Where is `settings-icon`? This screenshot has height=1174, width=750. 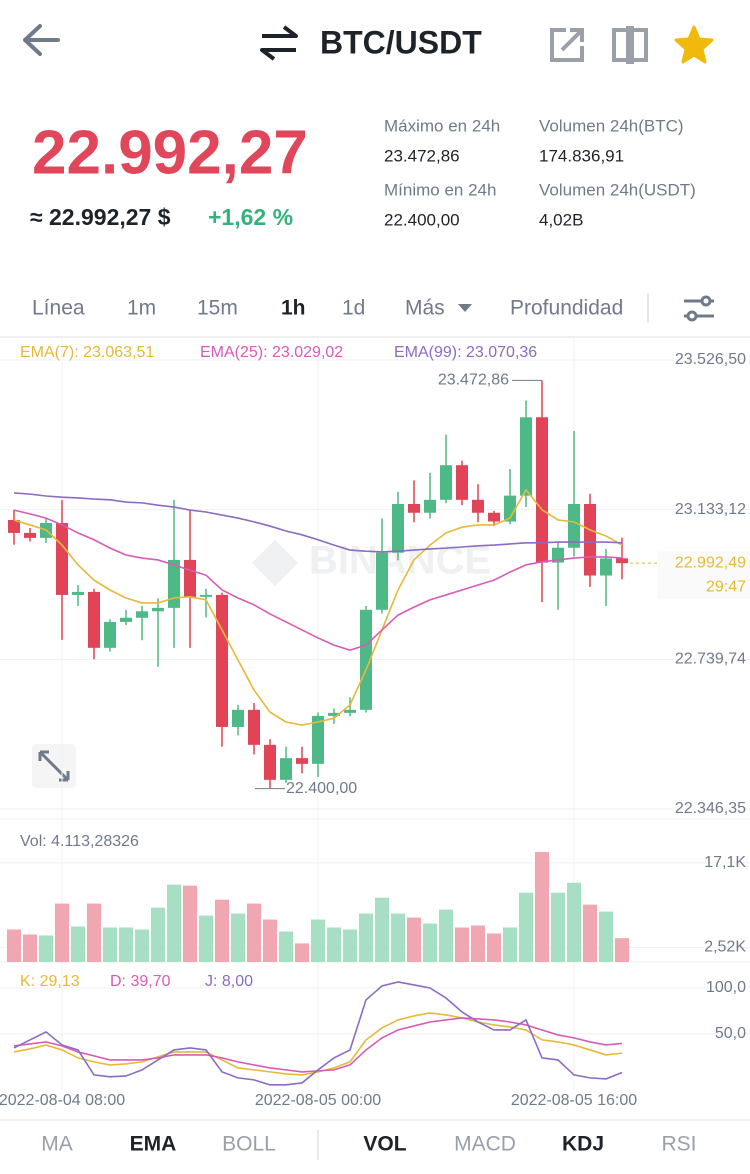 settings-icon is located at coordinates (699, 308).